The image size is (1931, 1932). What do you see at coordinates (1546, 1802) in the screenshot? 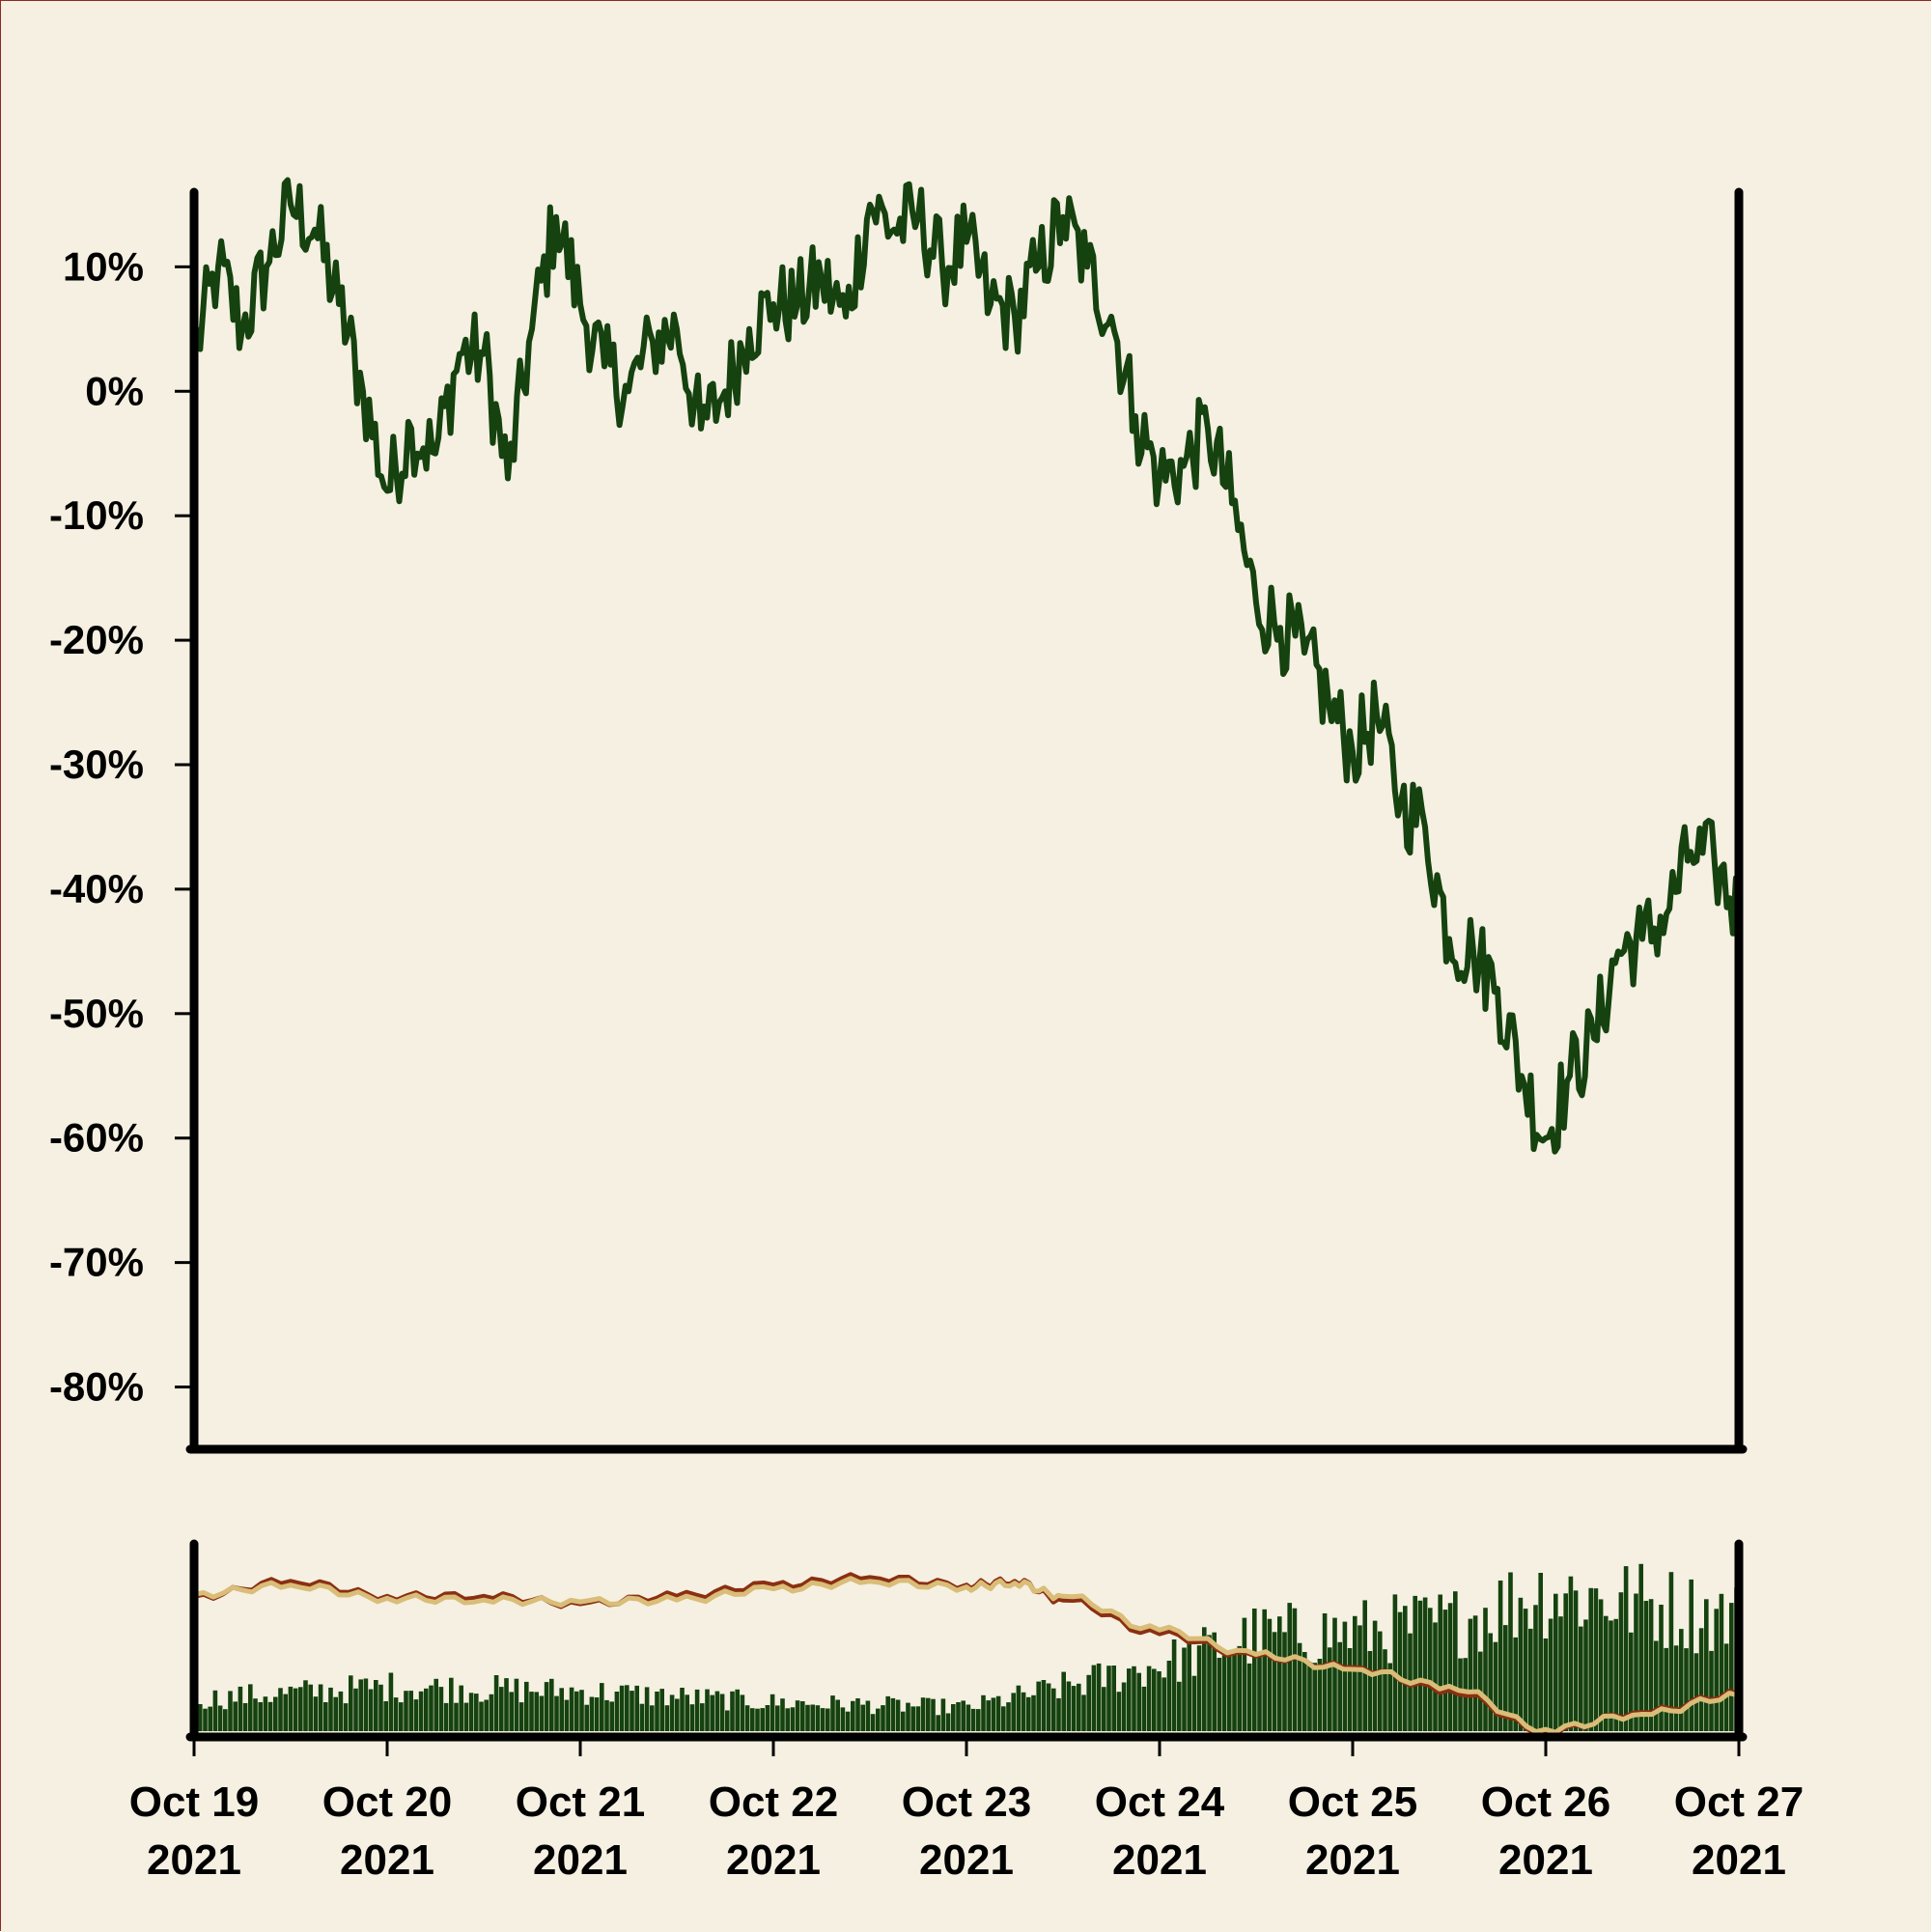
I see `x-tick-label-date: Oct 26` at bounding box center [1546, 1802].